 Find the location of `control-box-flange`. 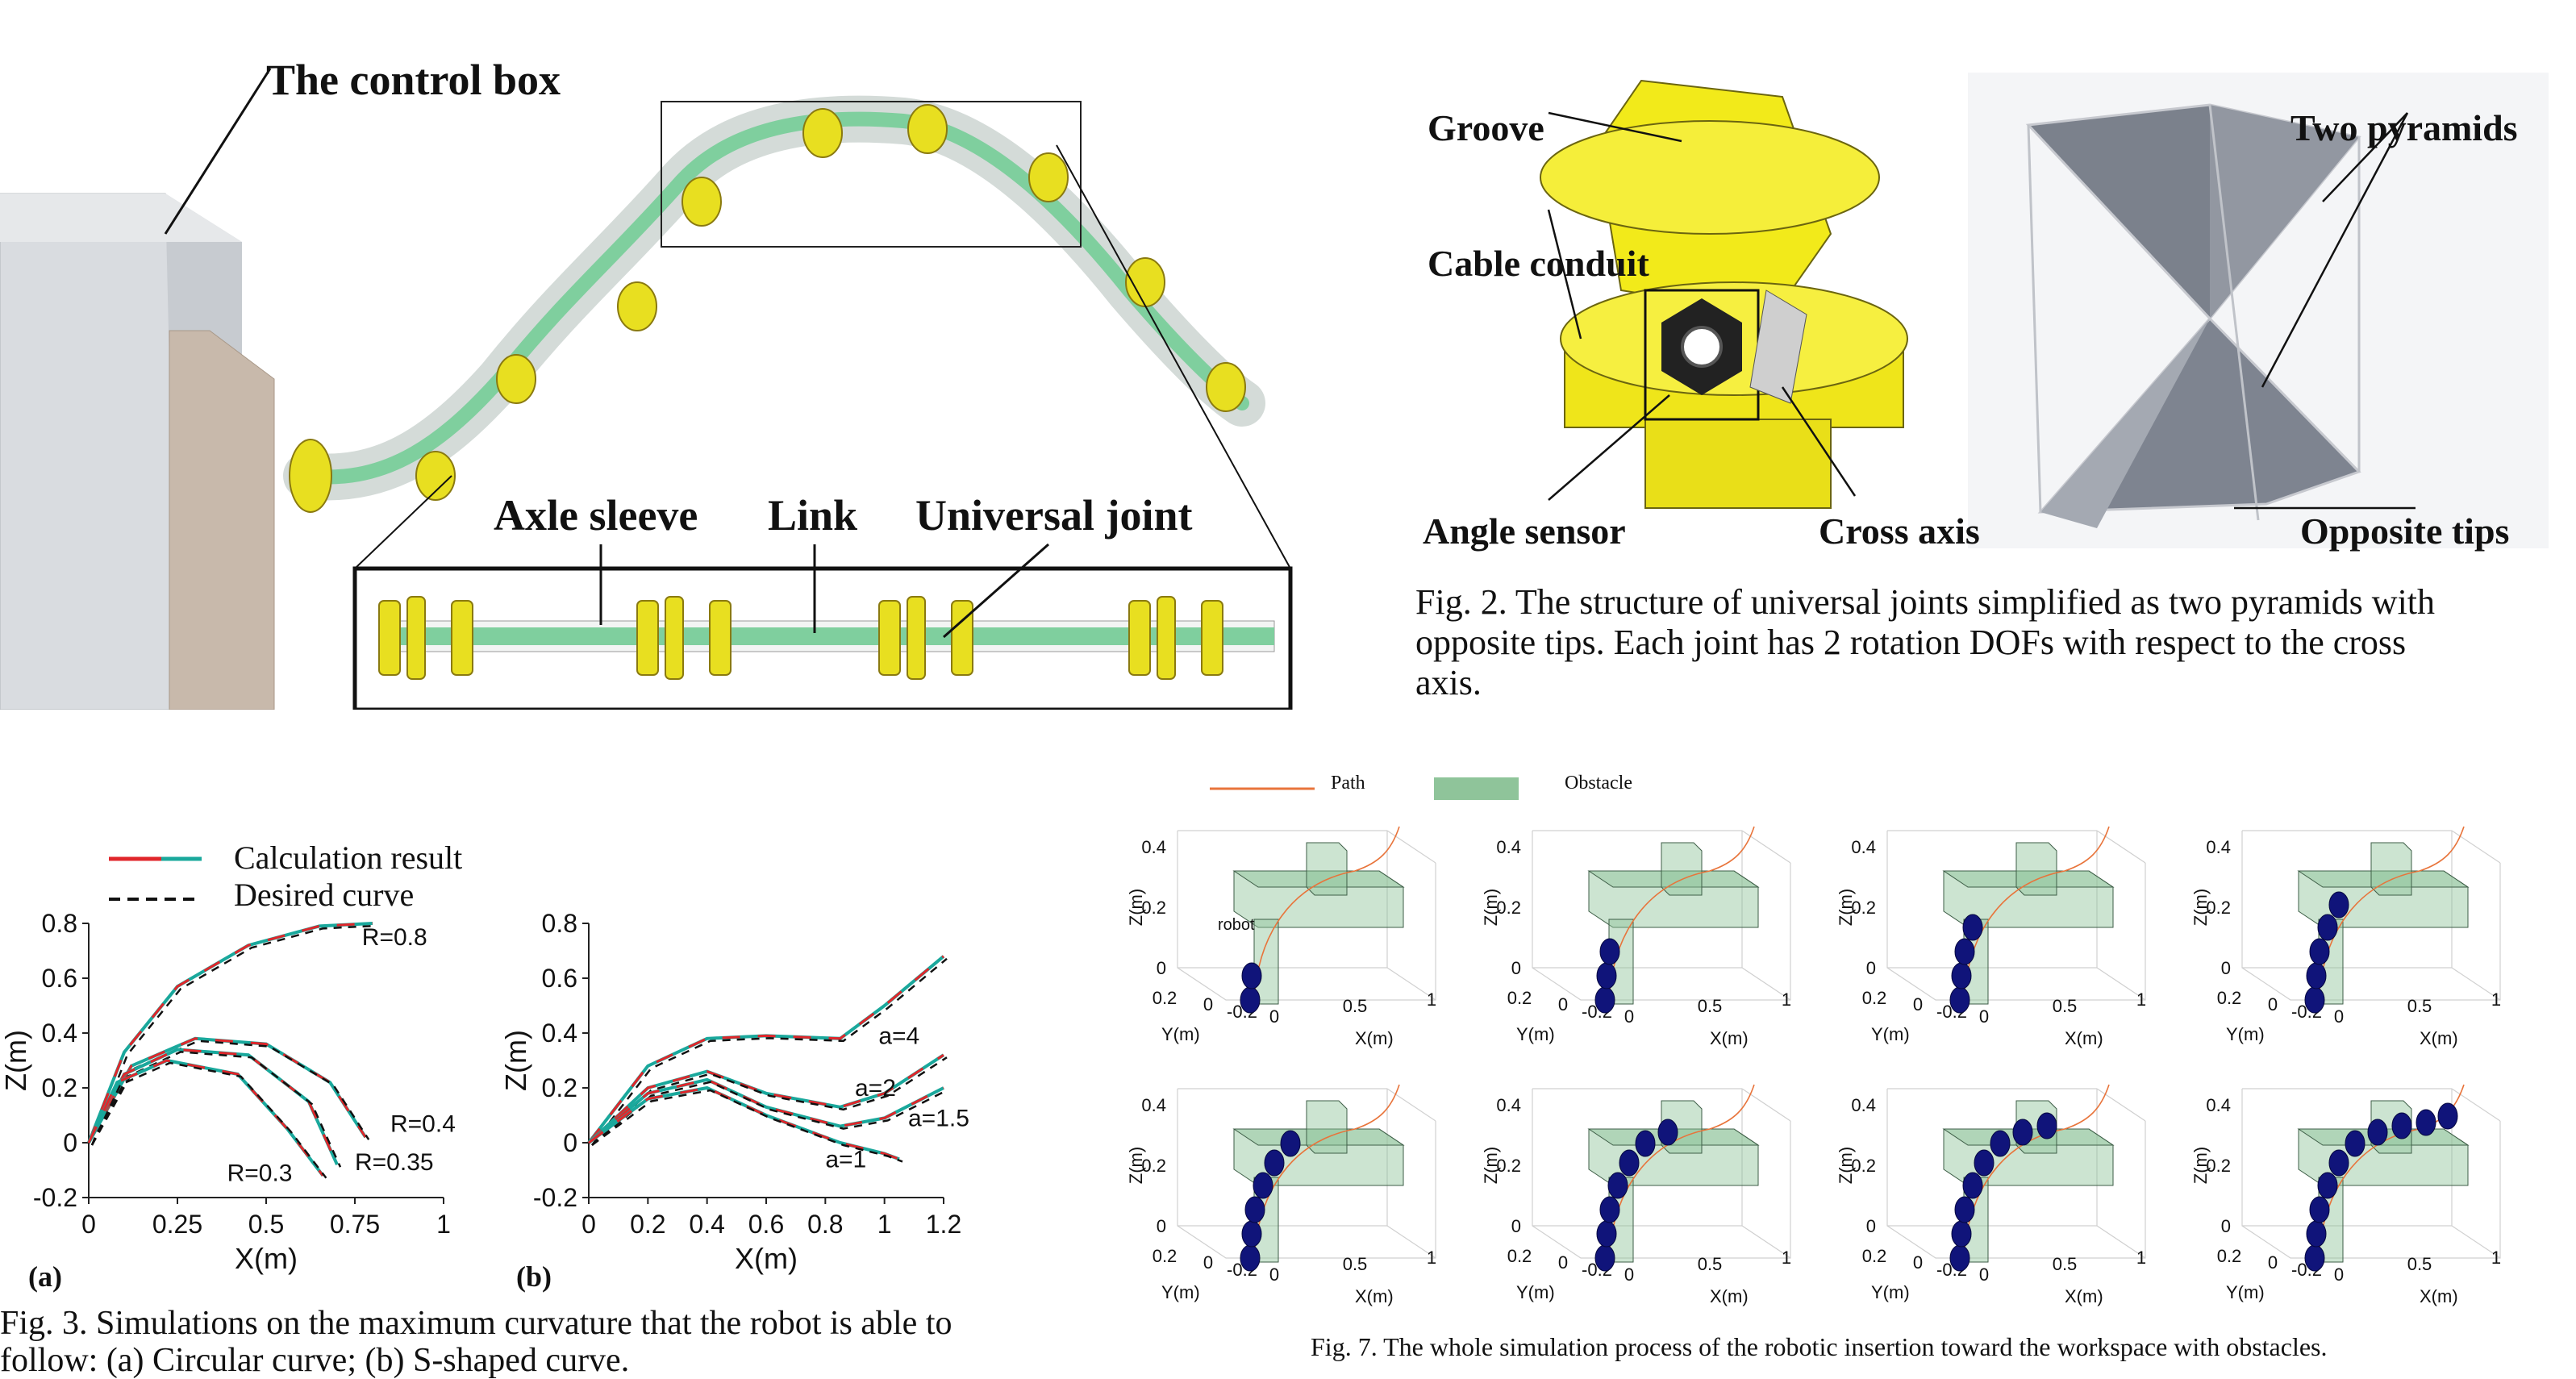

control-box-flange is located at coordinates (222, 520).